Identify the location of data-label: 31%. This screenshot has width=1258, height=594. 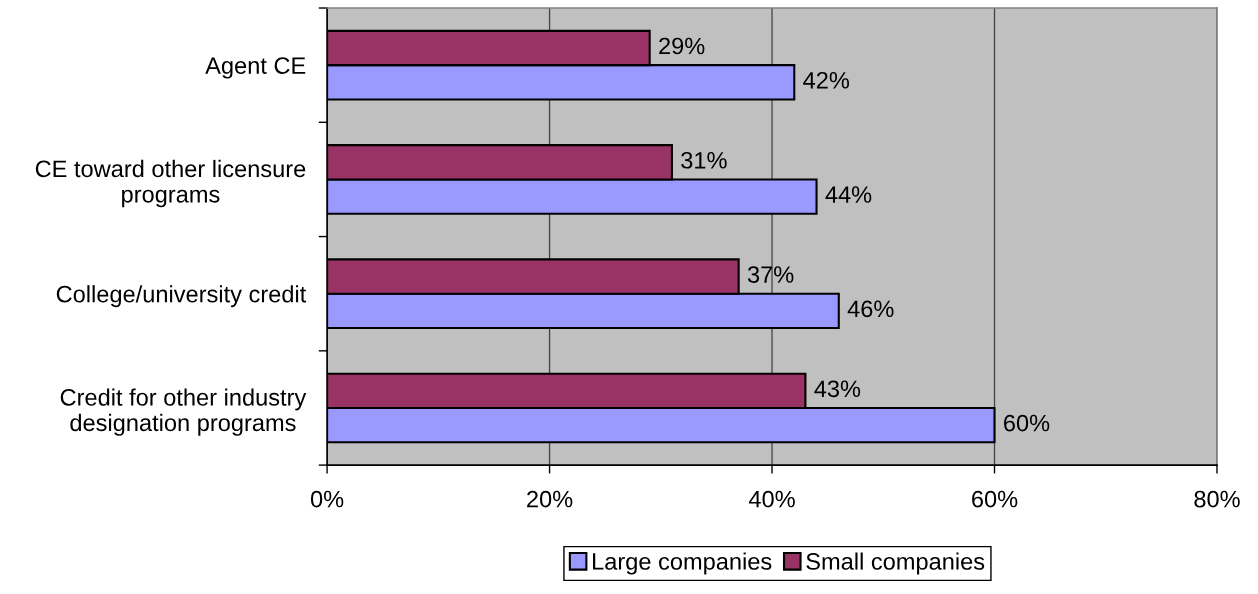
(704, 160).